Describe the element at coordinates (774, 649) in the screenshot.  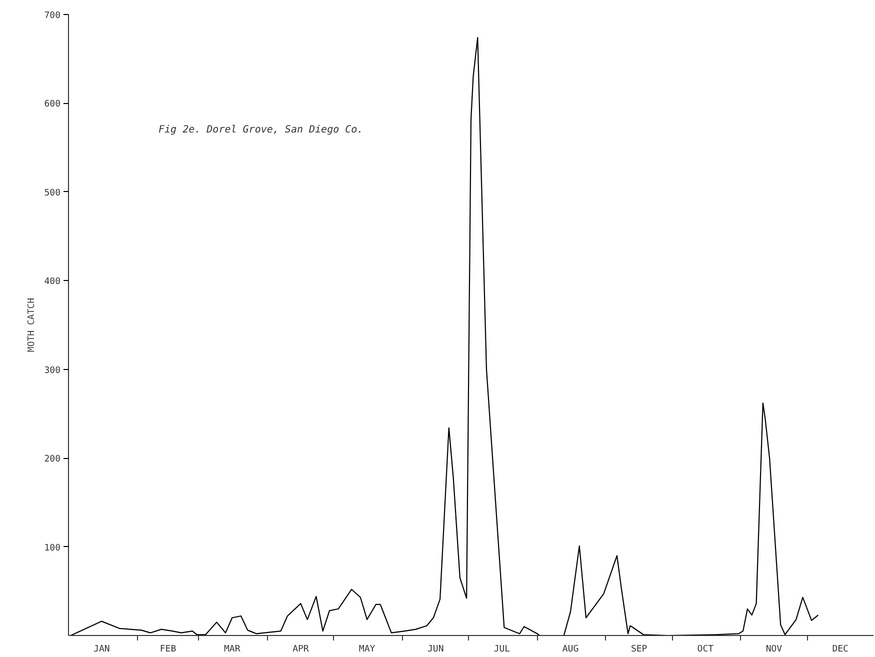
I see `x-tick-label: NOV` at that location.